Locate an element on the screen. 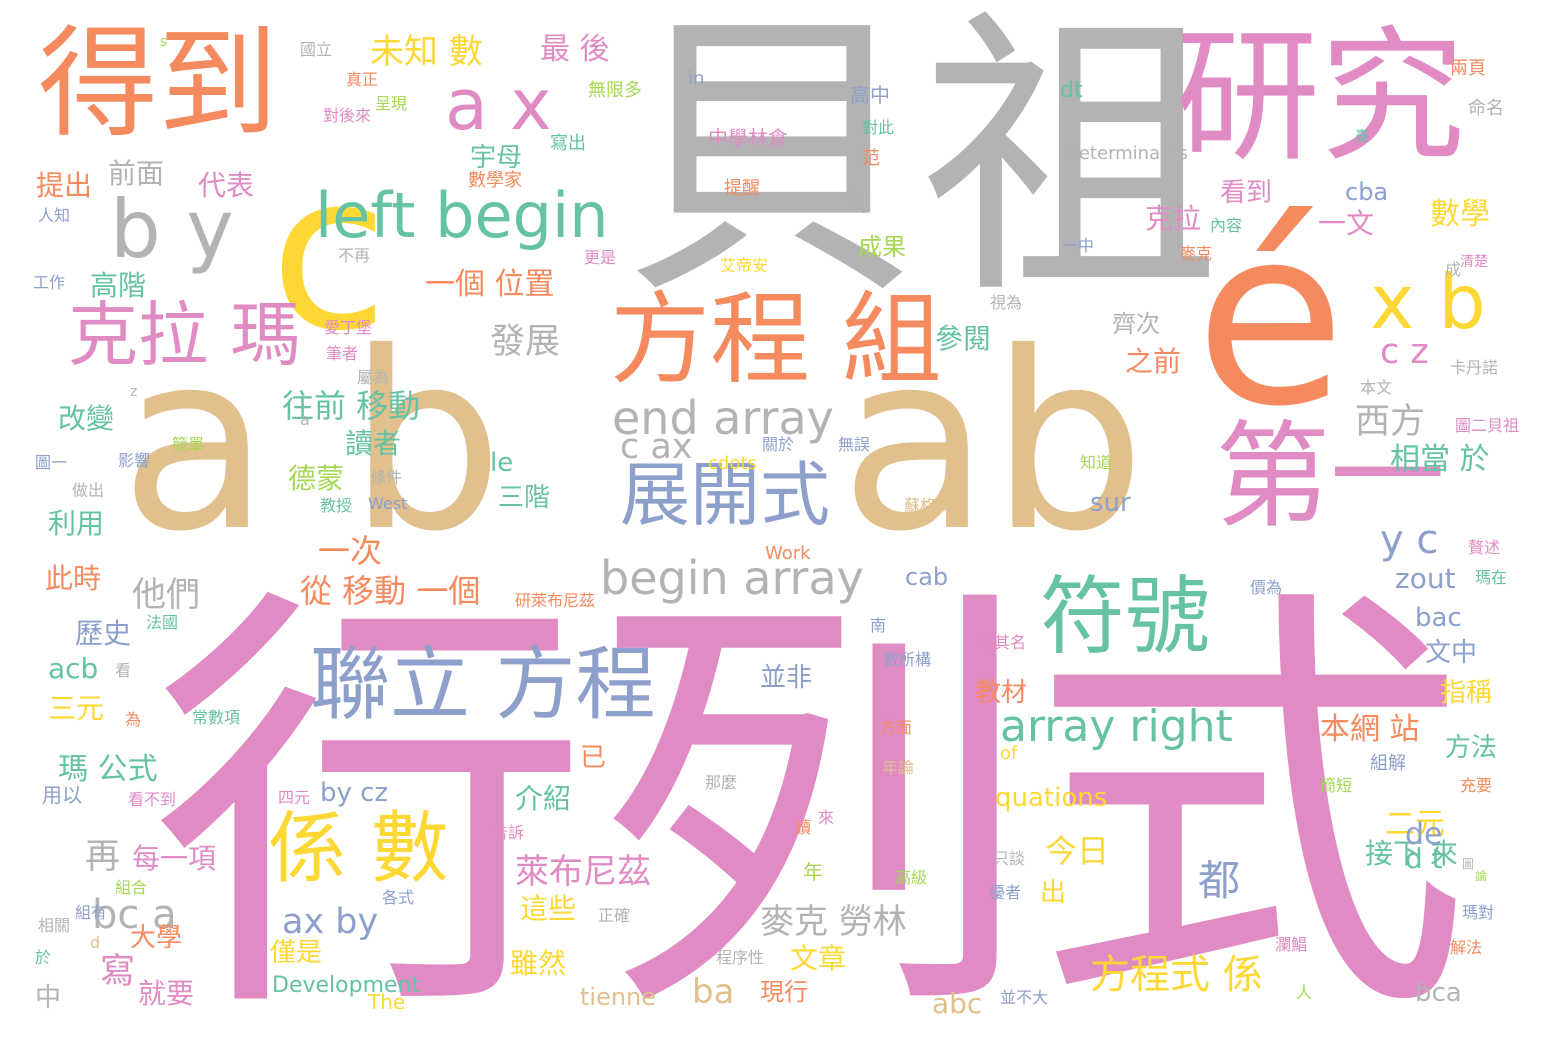 The width and height of the screenshot is (1548, 1052). word-168: 並不大 is located at coordinates (1024, 997).